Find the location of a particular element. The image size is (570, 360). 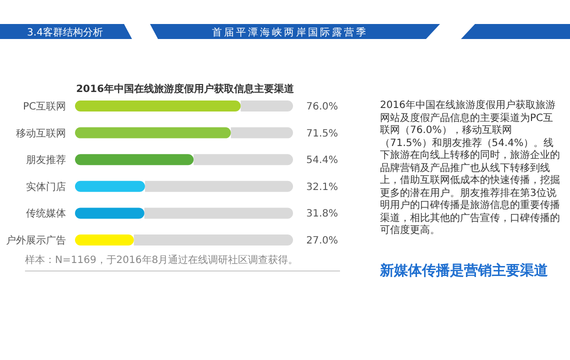

text: 新媒体传播是营销主要渠道 is located at coordinates (464, 271).